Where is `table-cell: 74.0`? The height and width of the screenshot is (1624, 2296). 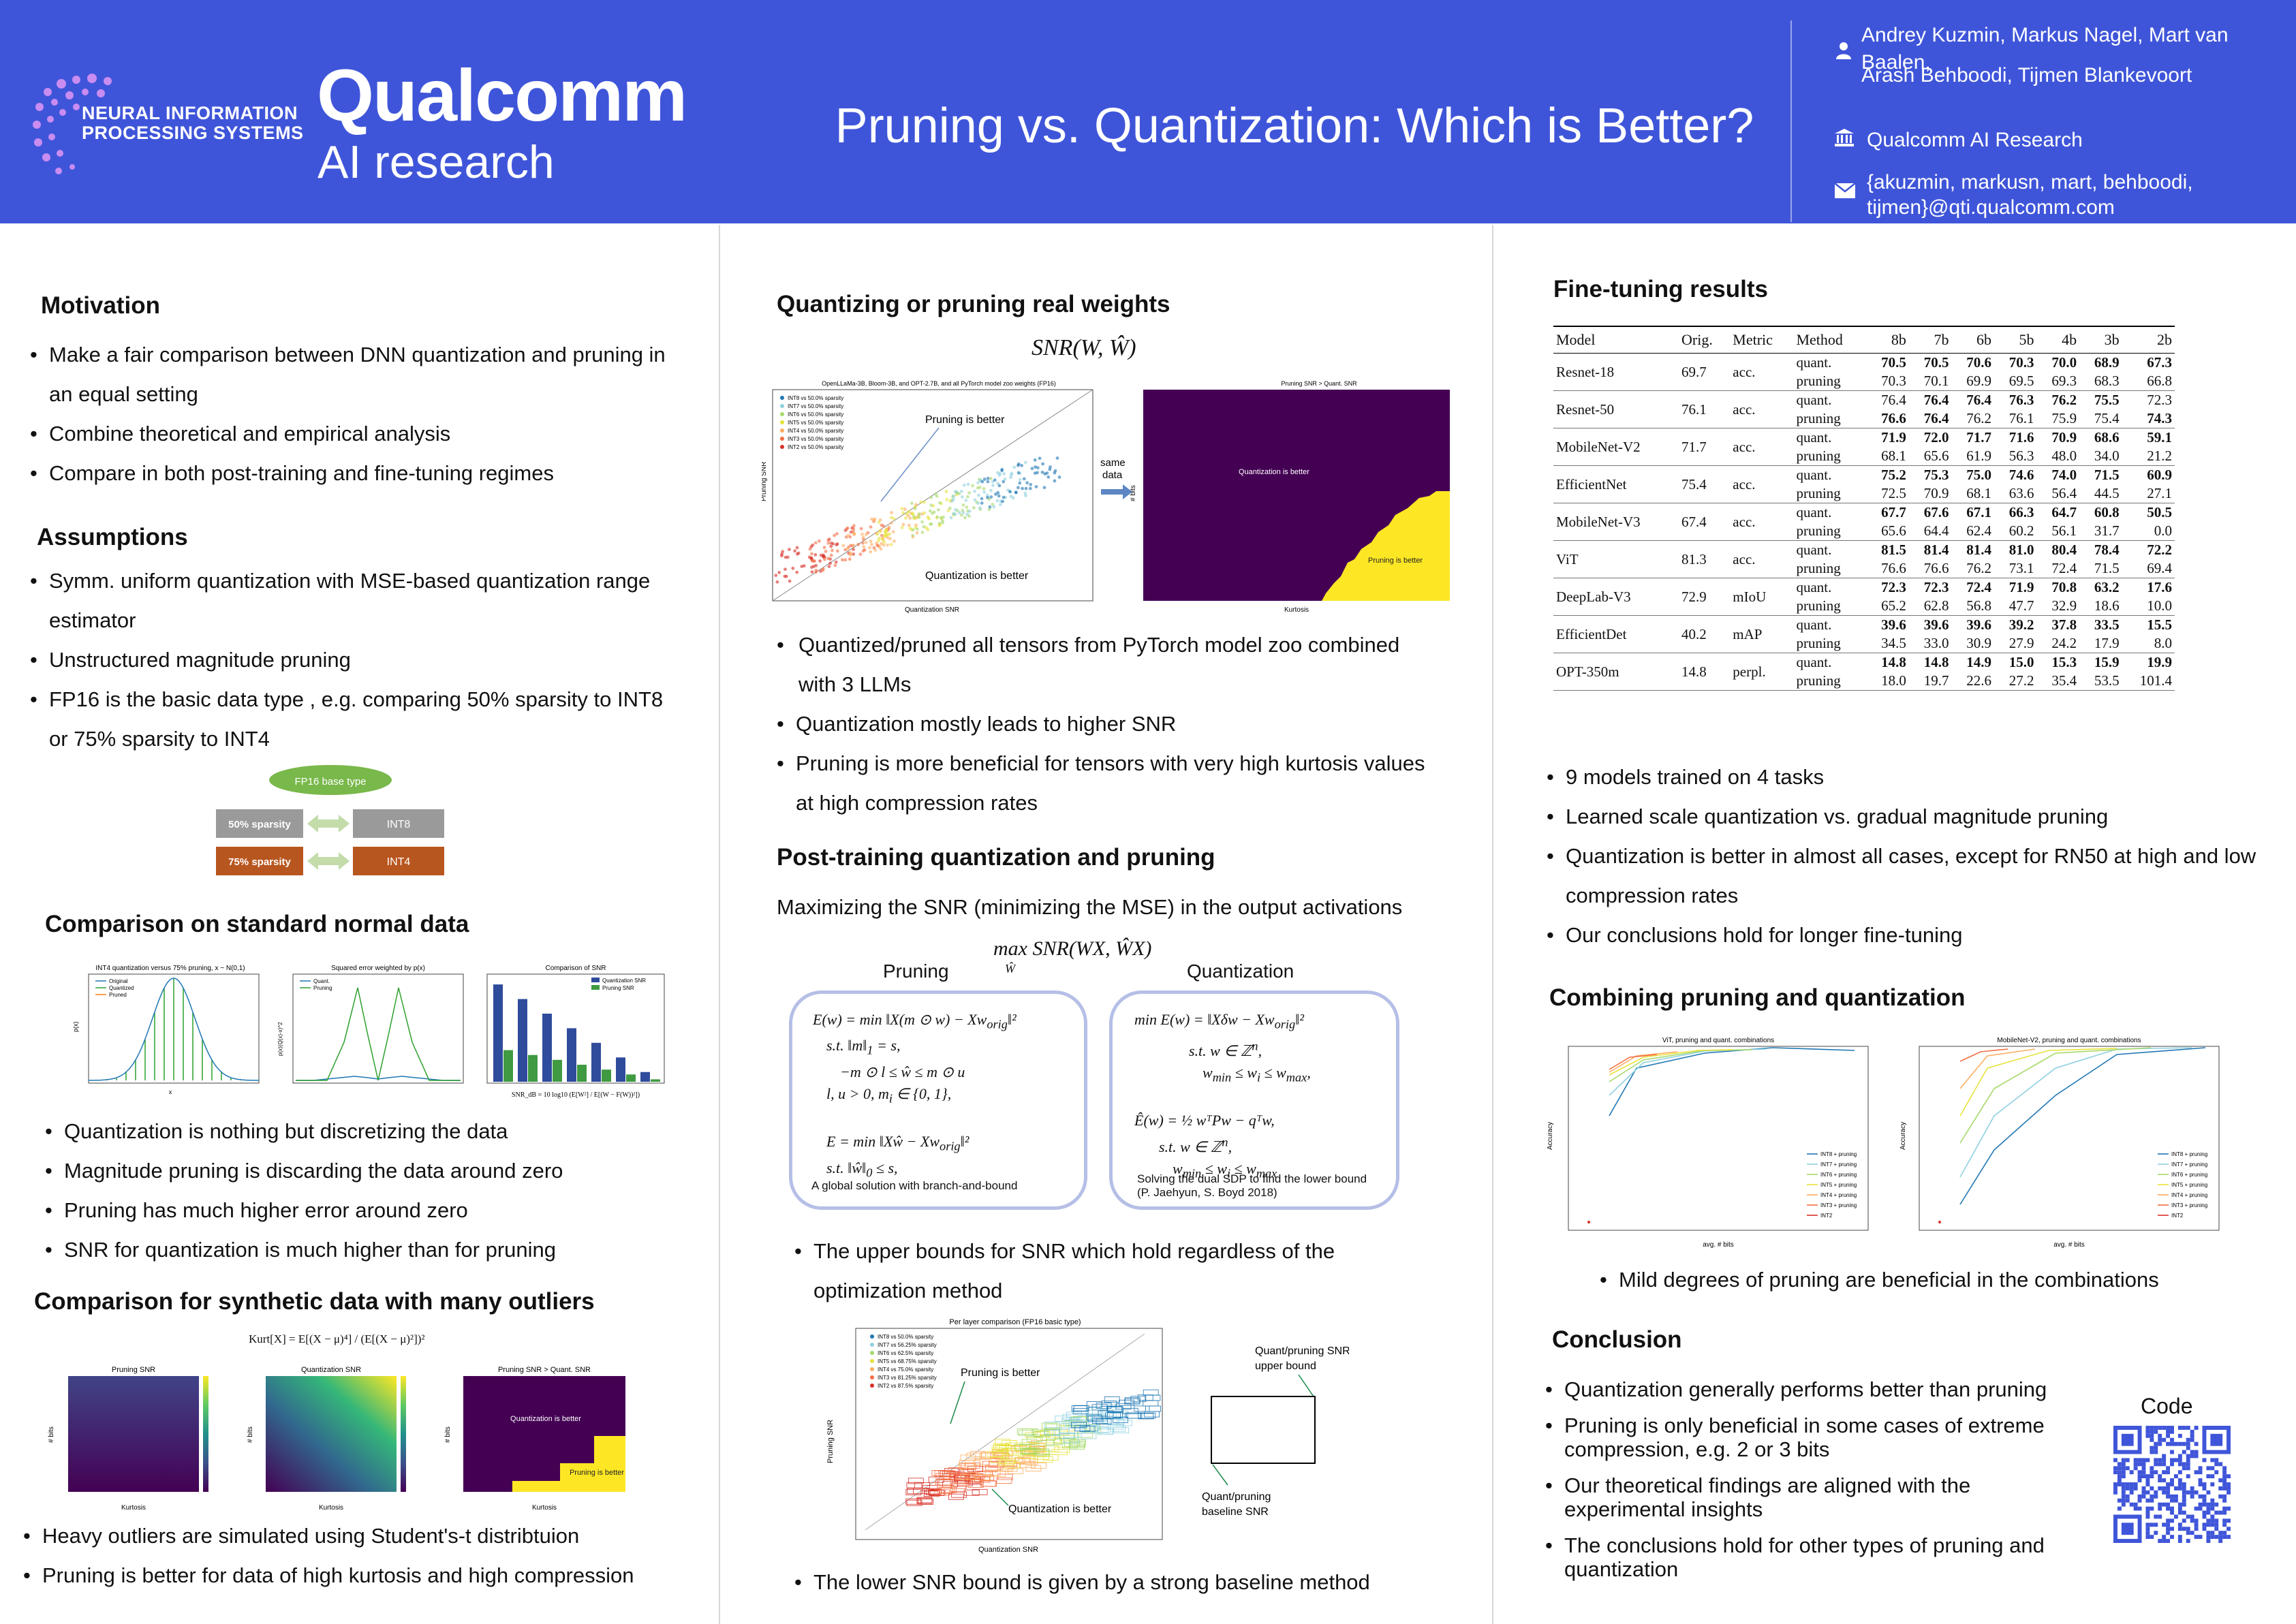
table-cell: 74.0 is located at coordinates (2064, 475).